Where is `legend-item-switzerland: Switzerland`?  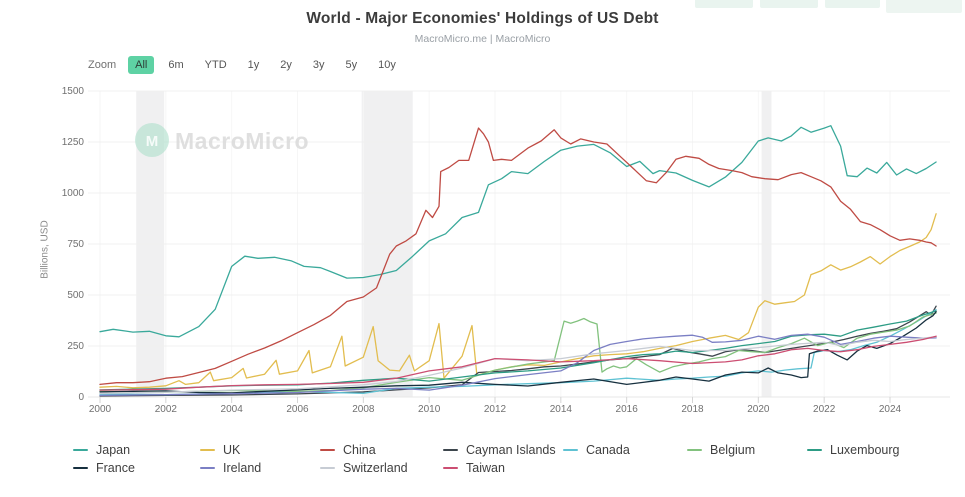
legend-item-switzerland: Switzerland is located at coordinates (364, 468).